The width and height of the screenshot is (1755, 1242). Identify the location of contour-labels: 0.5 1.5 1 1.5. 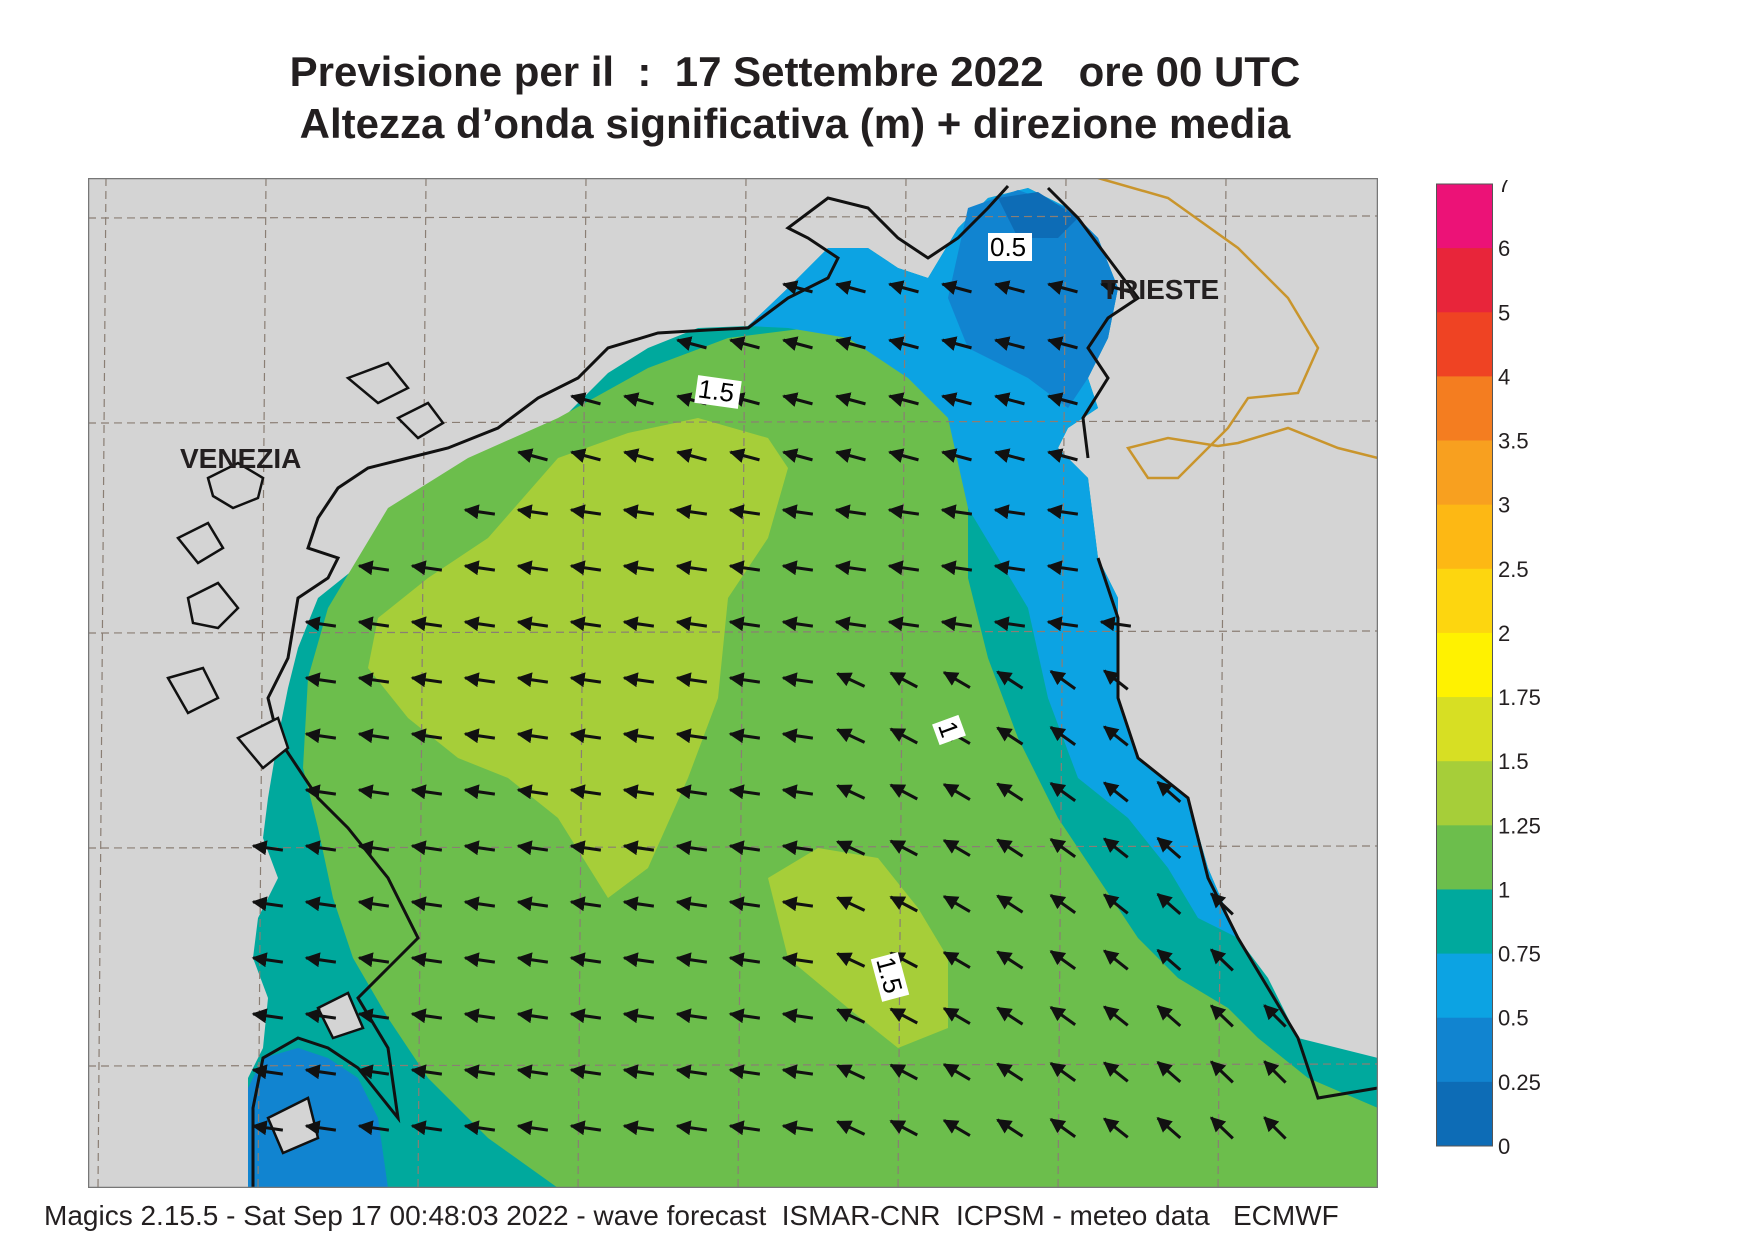
(863, 617).